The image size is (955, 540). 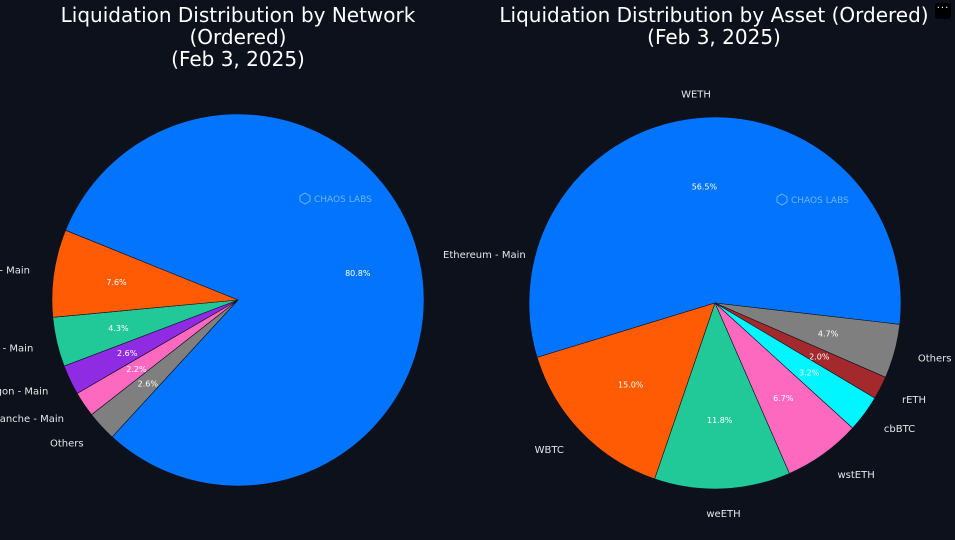 I want to click on network-watermark-text: CHAOS LABS, so click(x=343, y=200).